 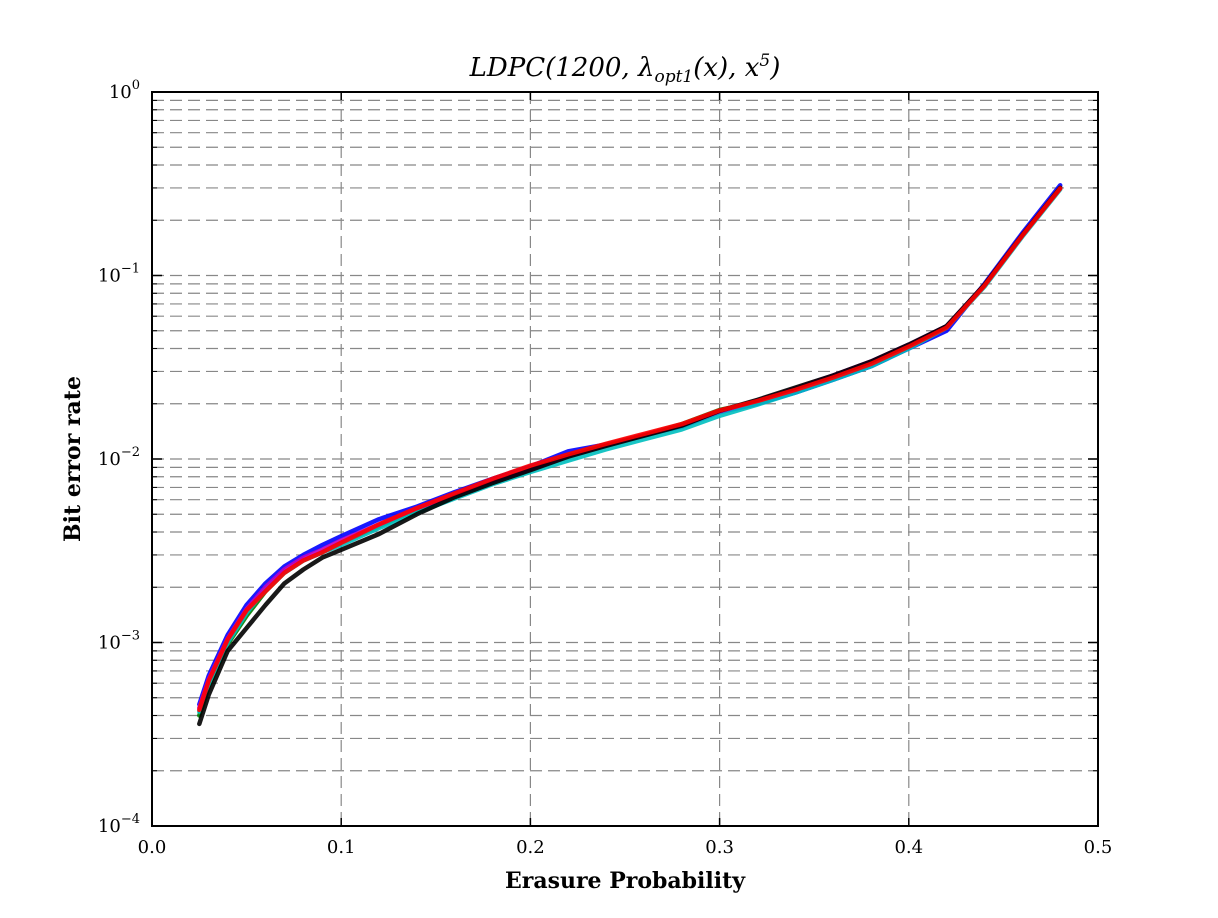 I want to click on y-tick-label: 10⁻³, so click(x=119, y=641).